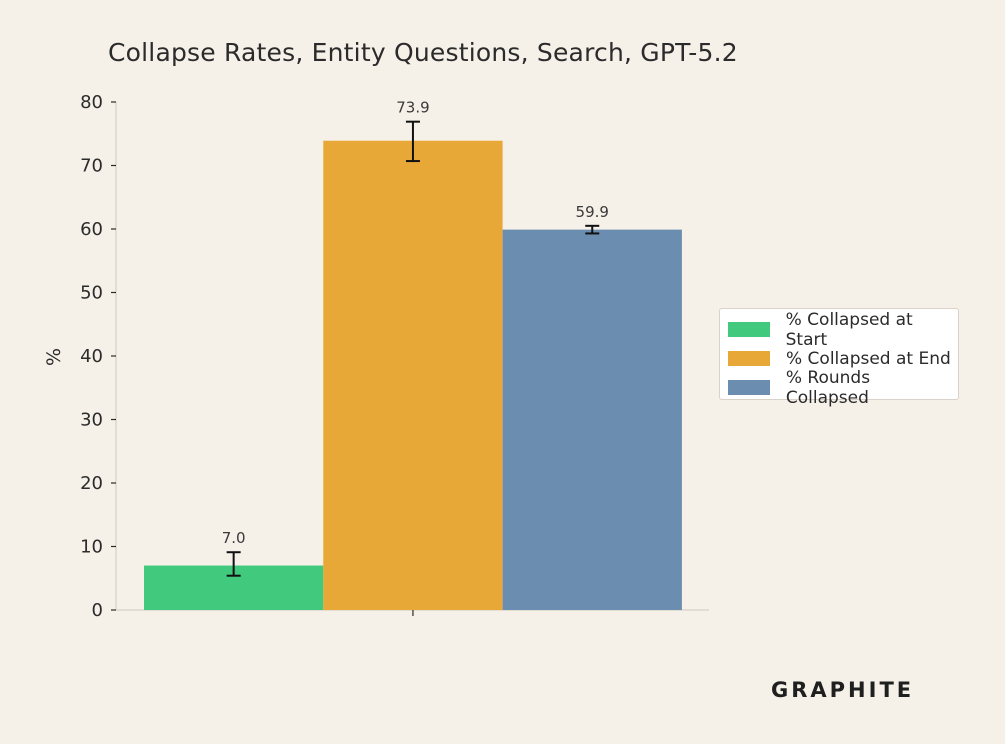 The width and height of the screenshot is (1005, 744). I want to click on legend-label: % Rounds Collapsed, so click(828, 387).